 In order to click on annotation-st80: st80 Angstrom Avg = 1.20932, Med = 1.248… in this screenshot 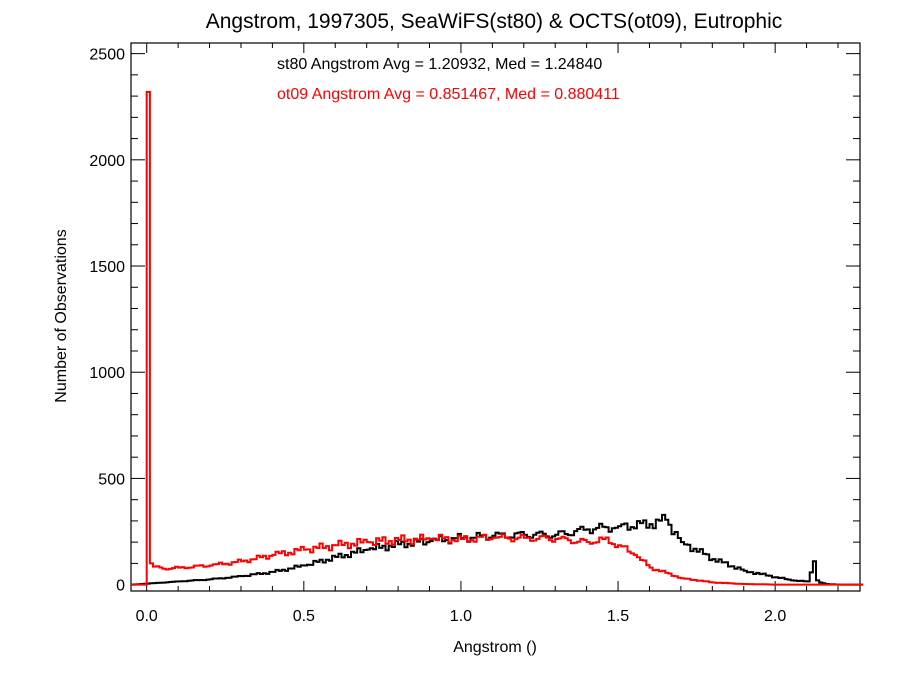, I will do `click(439, 64)`.